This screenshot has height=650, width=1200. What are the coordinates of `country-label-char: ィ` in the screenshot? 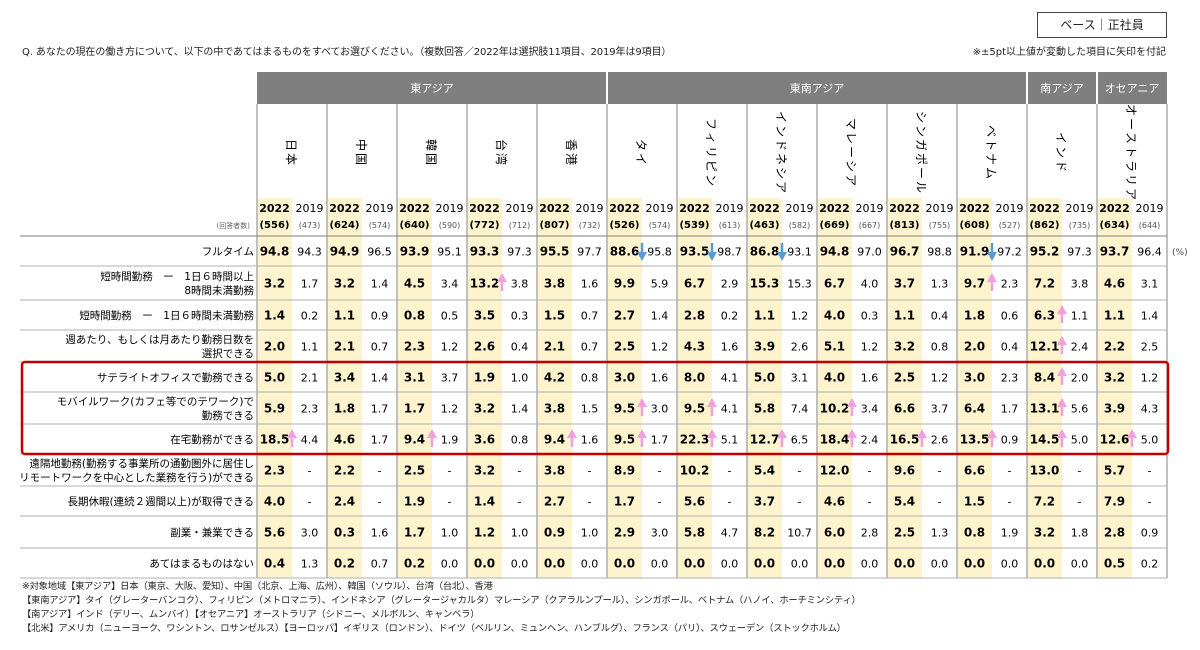 It's located at (711, 138).